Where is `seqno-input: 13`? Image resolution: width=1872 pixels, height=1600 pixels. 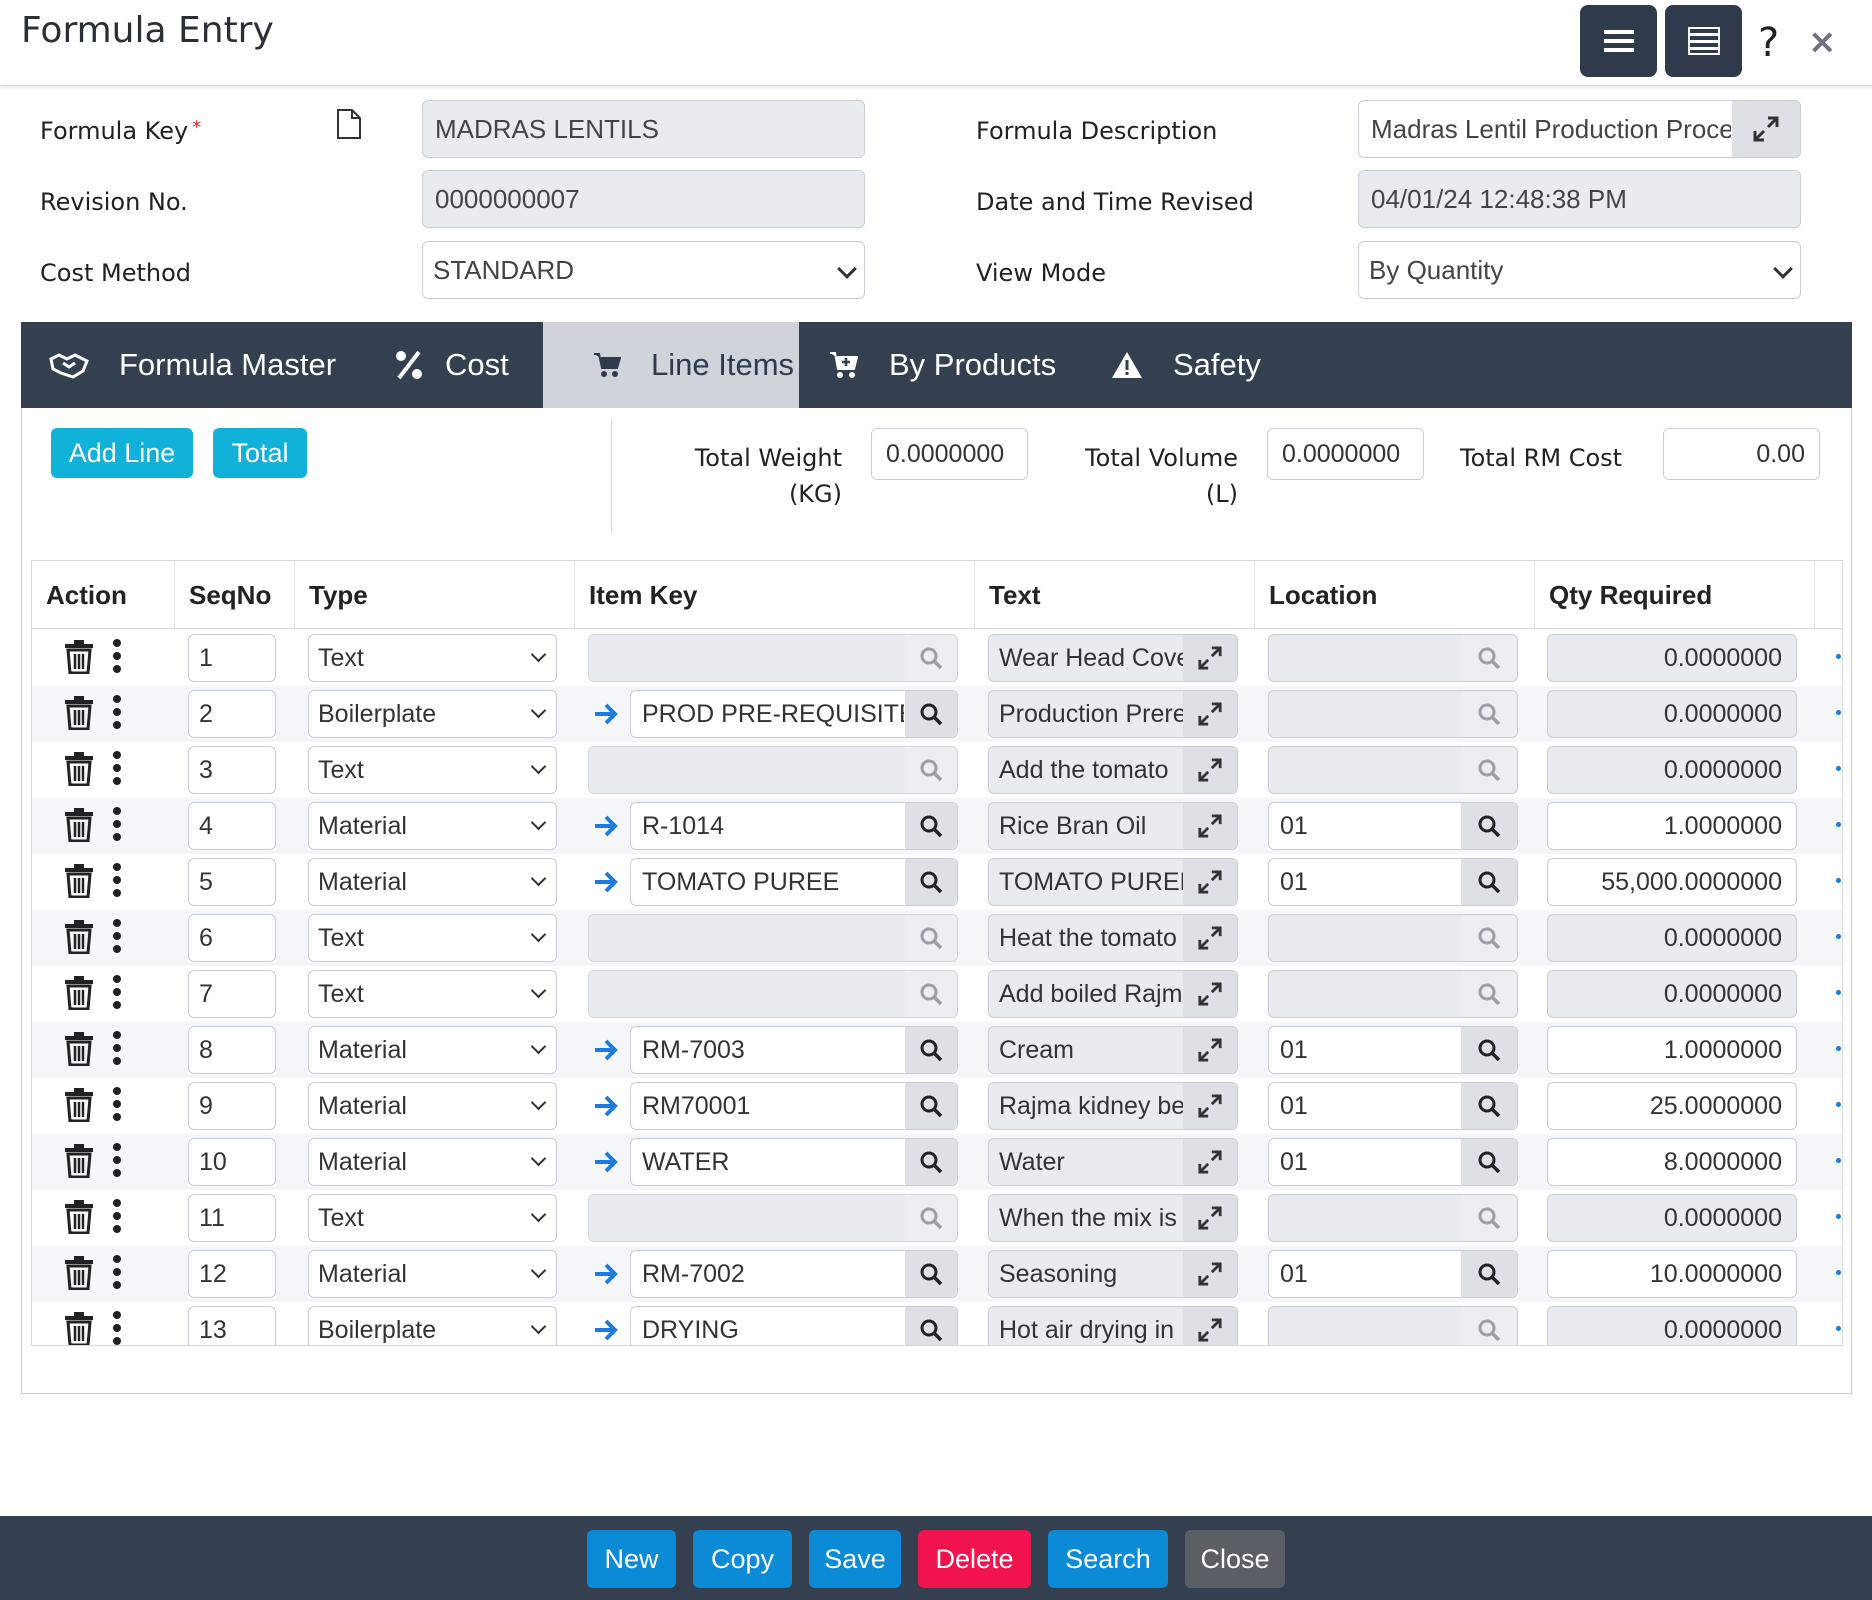 seqno-input: 13 is located at coordinates (232, 1325).